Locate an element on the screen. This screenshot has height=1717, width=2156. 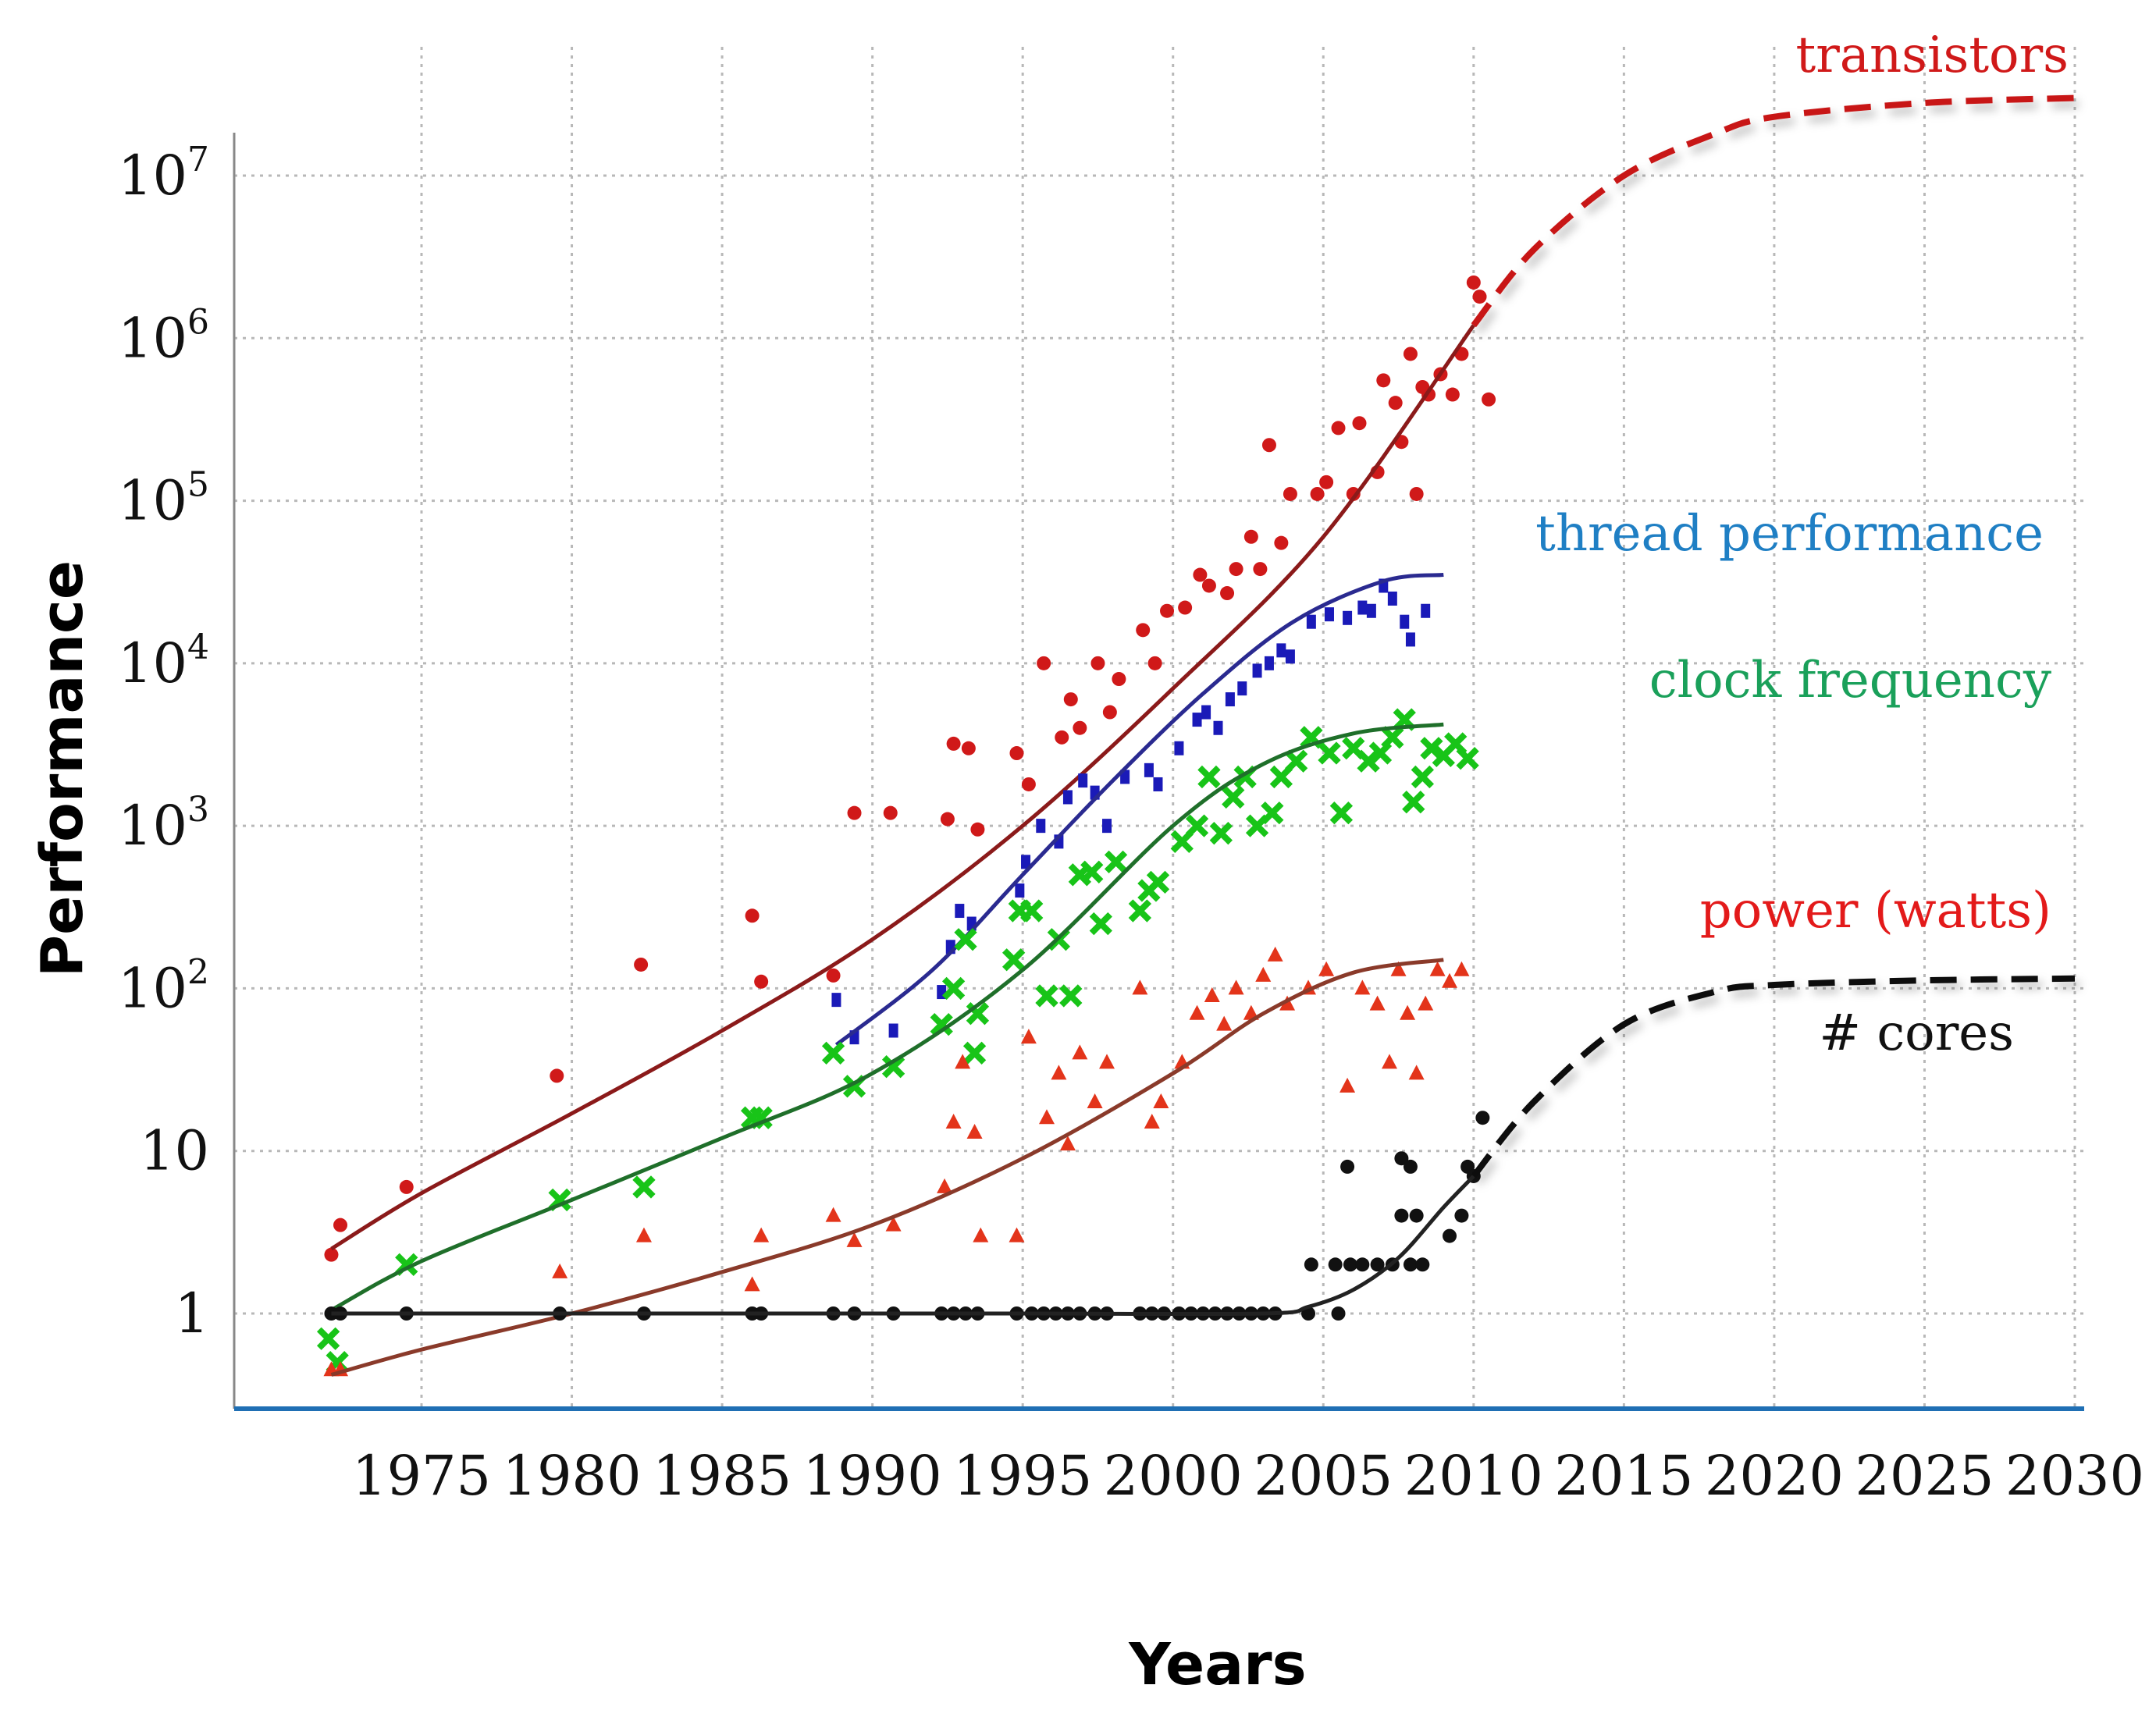
x-tick-label: 2030 is located at coordinates (2074, 1476).